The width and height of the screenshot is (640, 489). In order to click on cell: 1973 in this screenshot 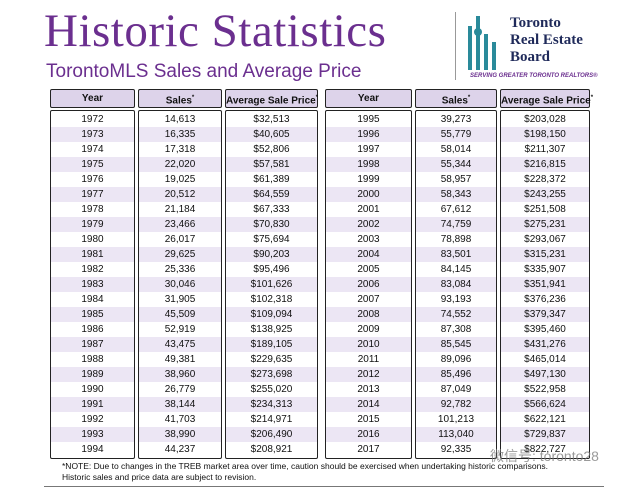, I will do `click(92, 134)`.